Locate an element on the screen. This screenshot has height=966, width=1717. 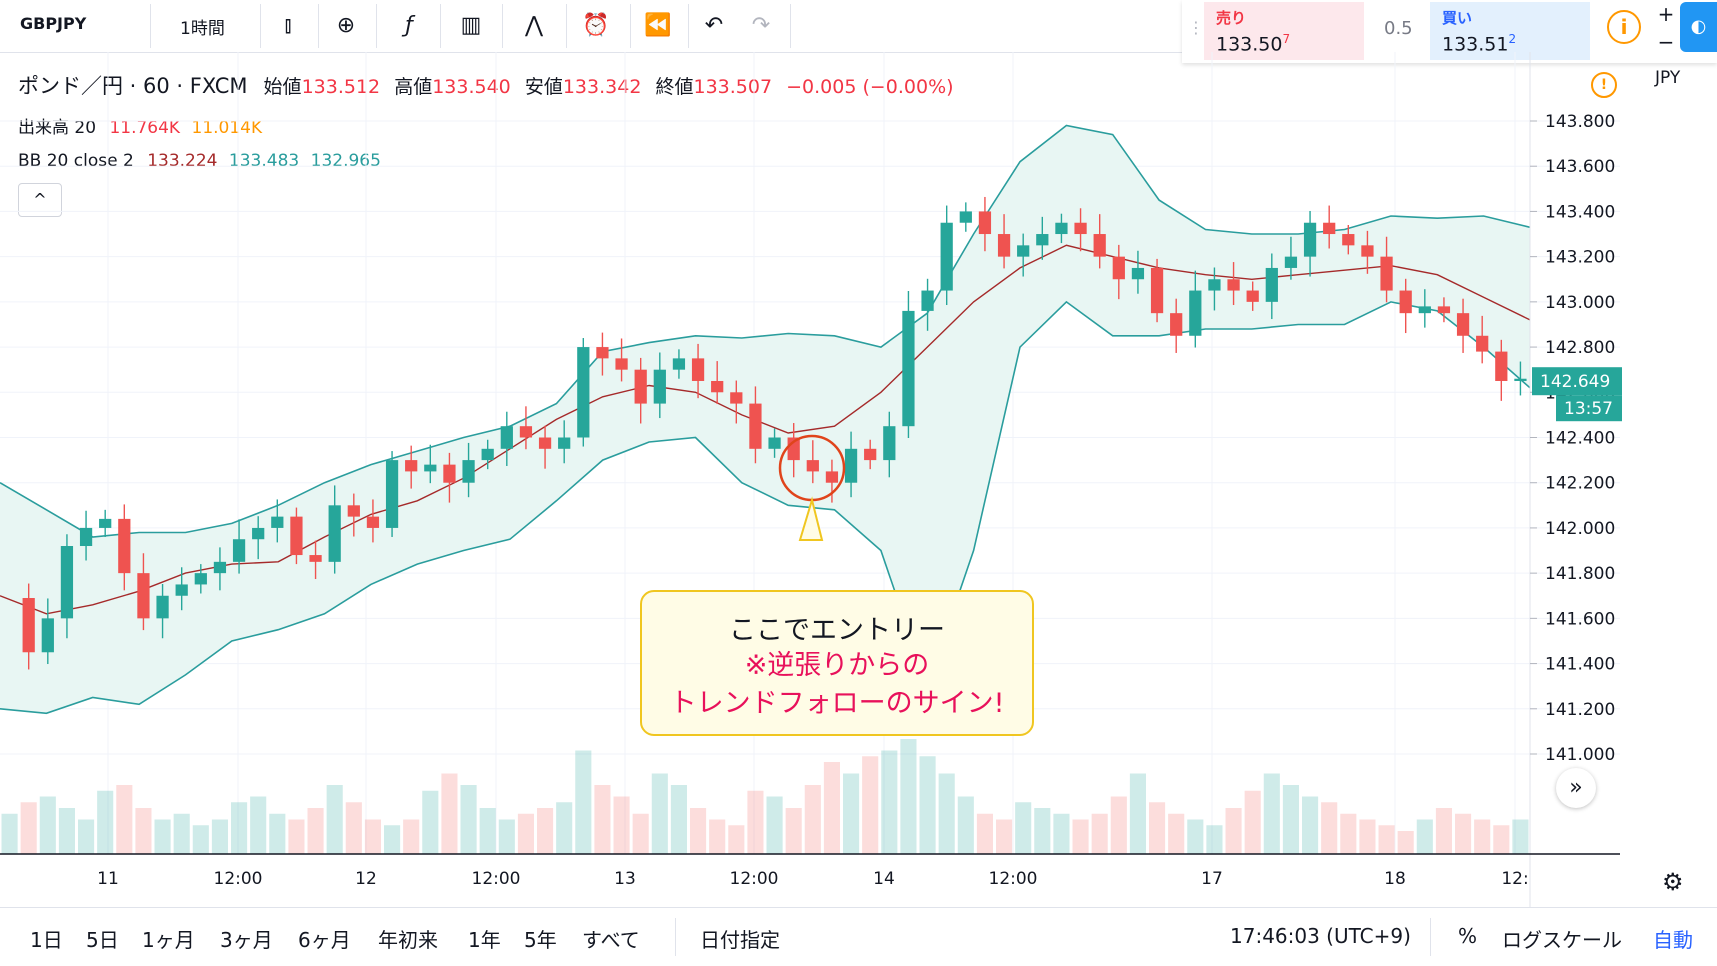
zoom-in-button: + is located at coordinates (1666, 14).